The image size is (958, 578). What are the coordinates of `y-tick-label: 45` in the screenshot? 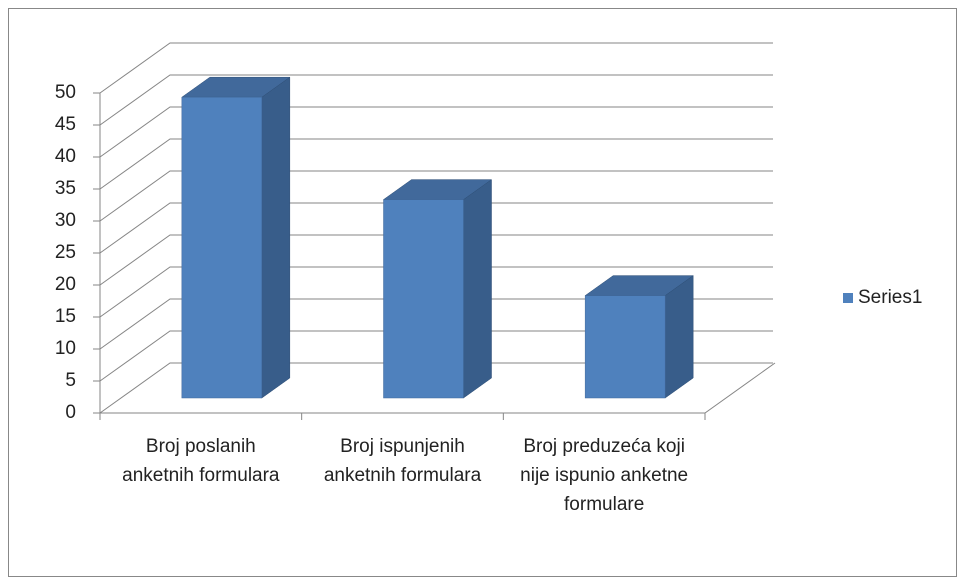 It's located at (65, 124).